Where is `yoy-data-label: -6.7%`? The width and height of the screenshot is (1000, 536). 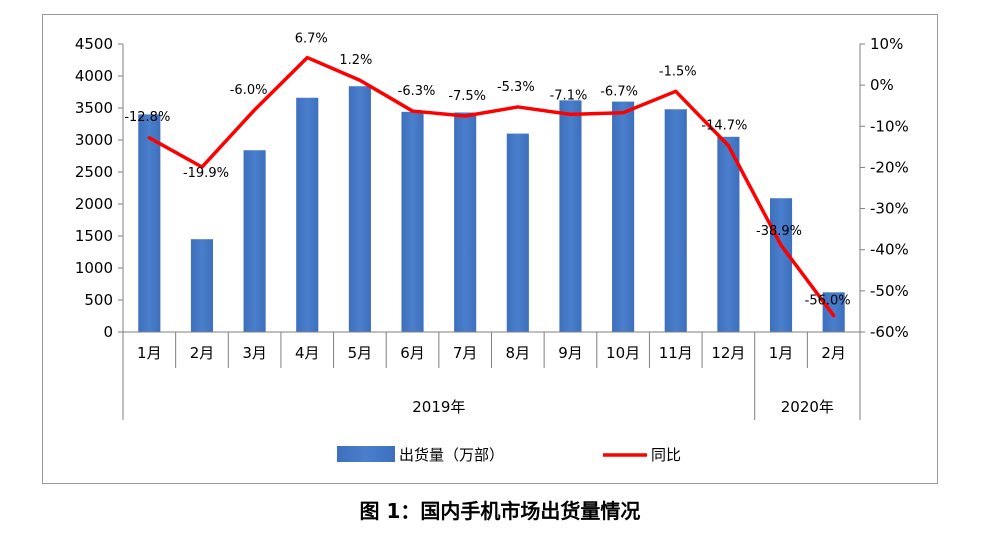
yoy-data-label: -6.7% is located at coordinates (619, 92).